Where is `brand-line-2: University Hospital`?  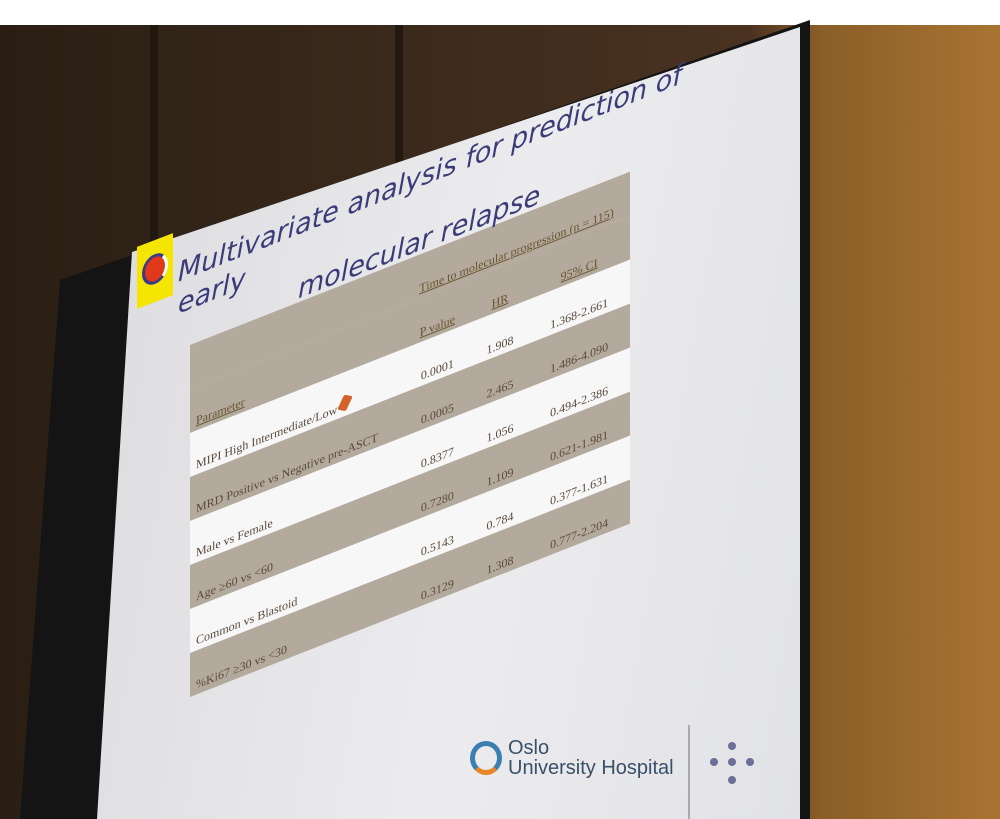
brand-line-2: University Hospital is located at coordinates (591, 768).